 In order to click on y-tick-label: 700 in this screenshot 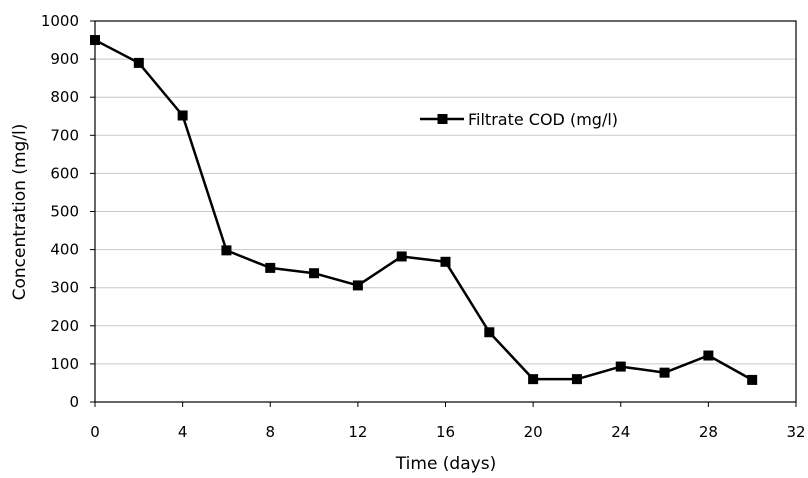, I will do `click(64, 135)`.